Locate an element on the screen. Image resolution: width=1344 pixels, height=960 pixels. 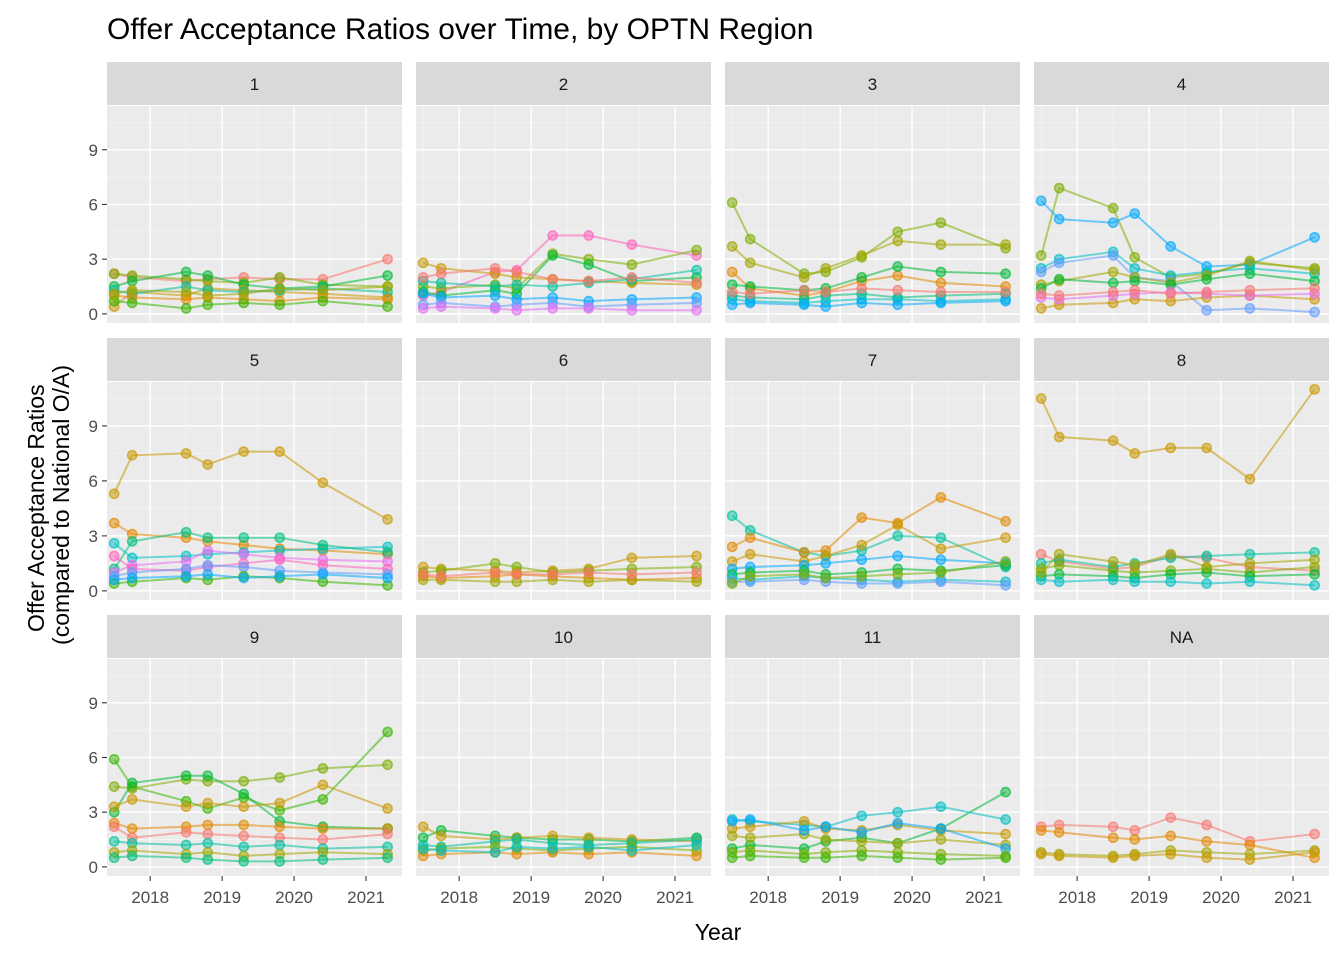
facet-panel-9: 9 0 3 6 9 2018 2019 2020 2021 is located at coordinates (245, 761).